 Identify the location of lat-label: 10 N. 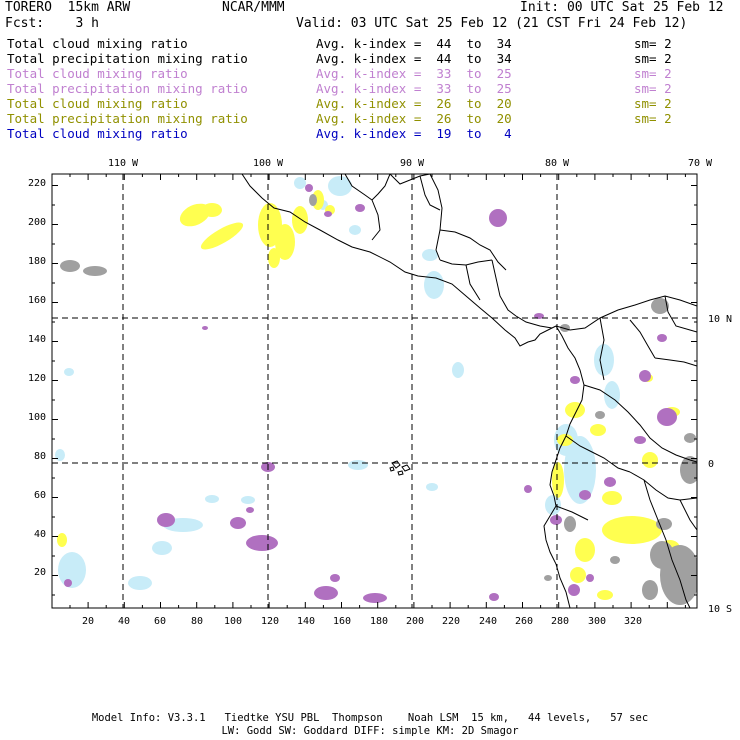
(720, 319).